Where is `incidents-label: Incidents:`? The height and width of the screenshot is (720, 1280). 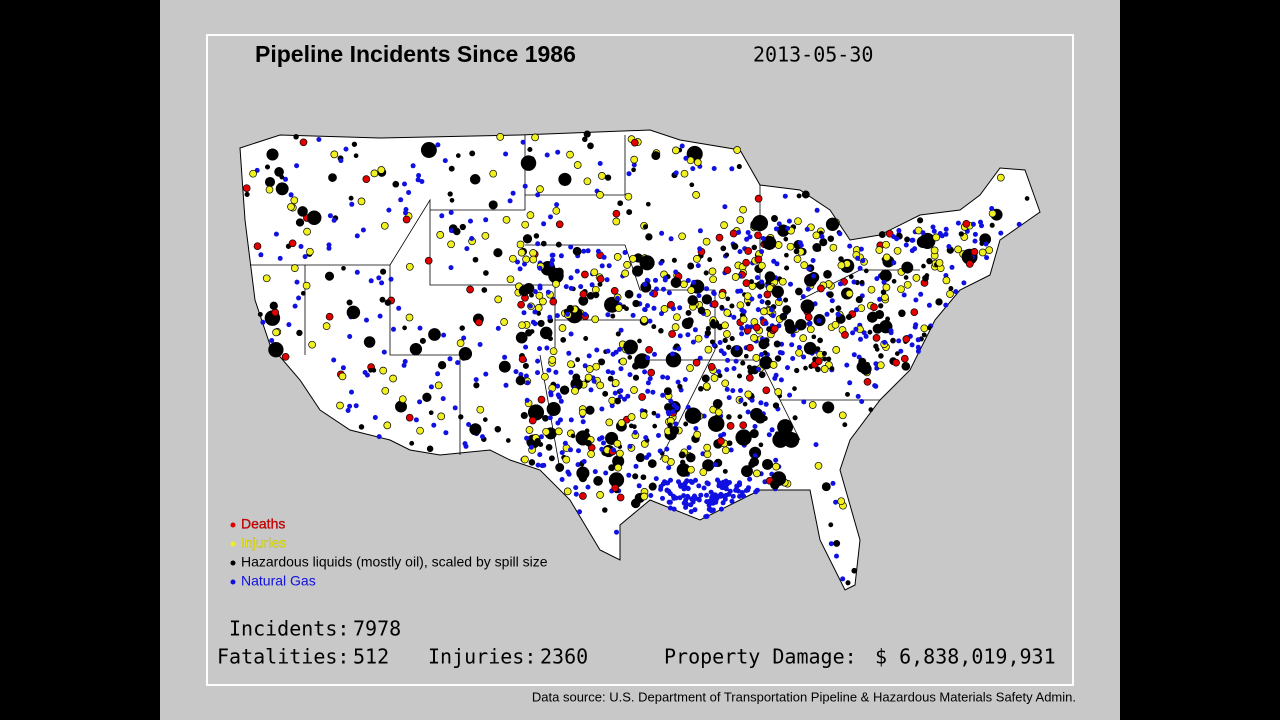 incidents-label: Incidents: is located at coordinates (289, 629).